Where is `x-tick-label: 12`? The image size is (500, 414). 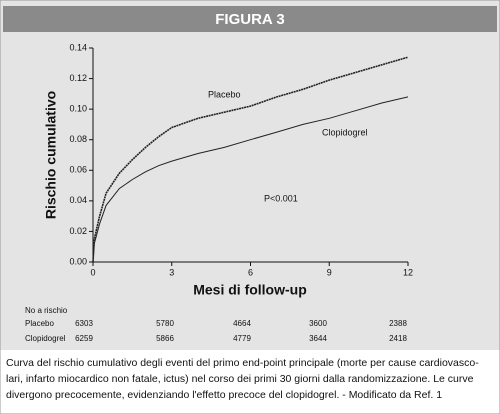
x-tick-label: 12 is located at coordinates (408, 272).